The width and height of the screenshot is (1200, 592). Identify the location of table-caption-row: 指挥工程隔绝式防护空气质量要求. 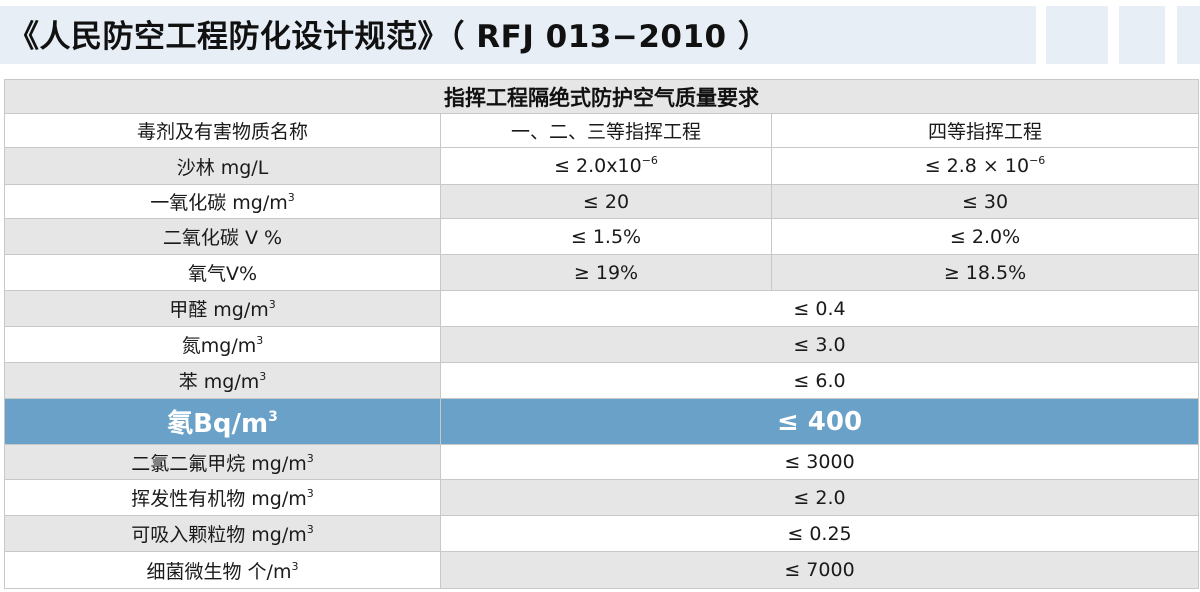
(601, 96).